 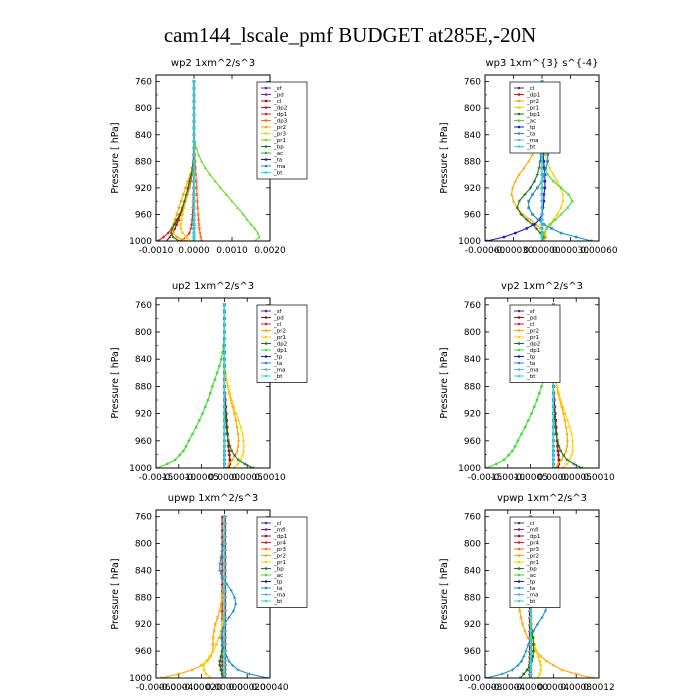 What do you see at coordinates (143, 162) in the screenshot?
I see `y-tick-label: 880` at bounding box center [143, 162].